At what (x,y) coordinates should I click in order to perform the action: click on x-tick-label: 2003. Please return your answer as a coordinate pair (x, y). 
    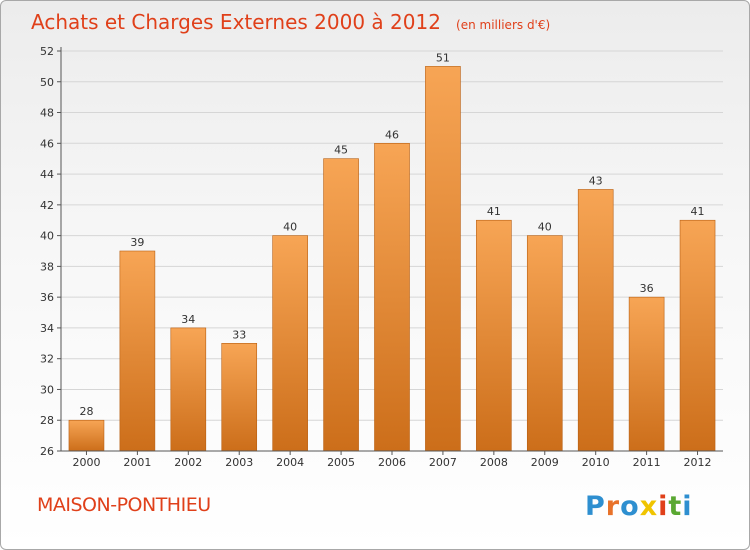
    Looking at the image, I should click on (239, 462).